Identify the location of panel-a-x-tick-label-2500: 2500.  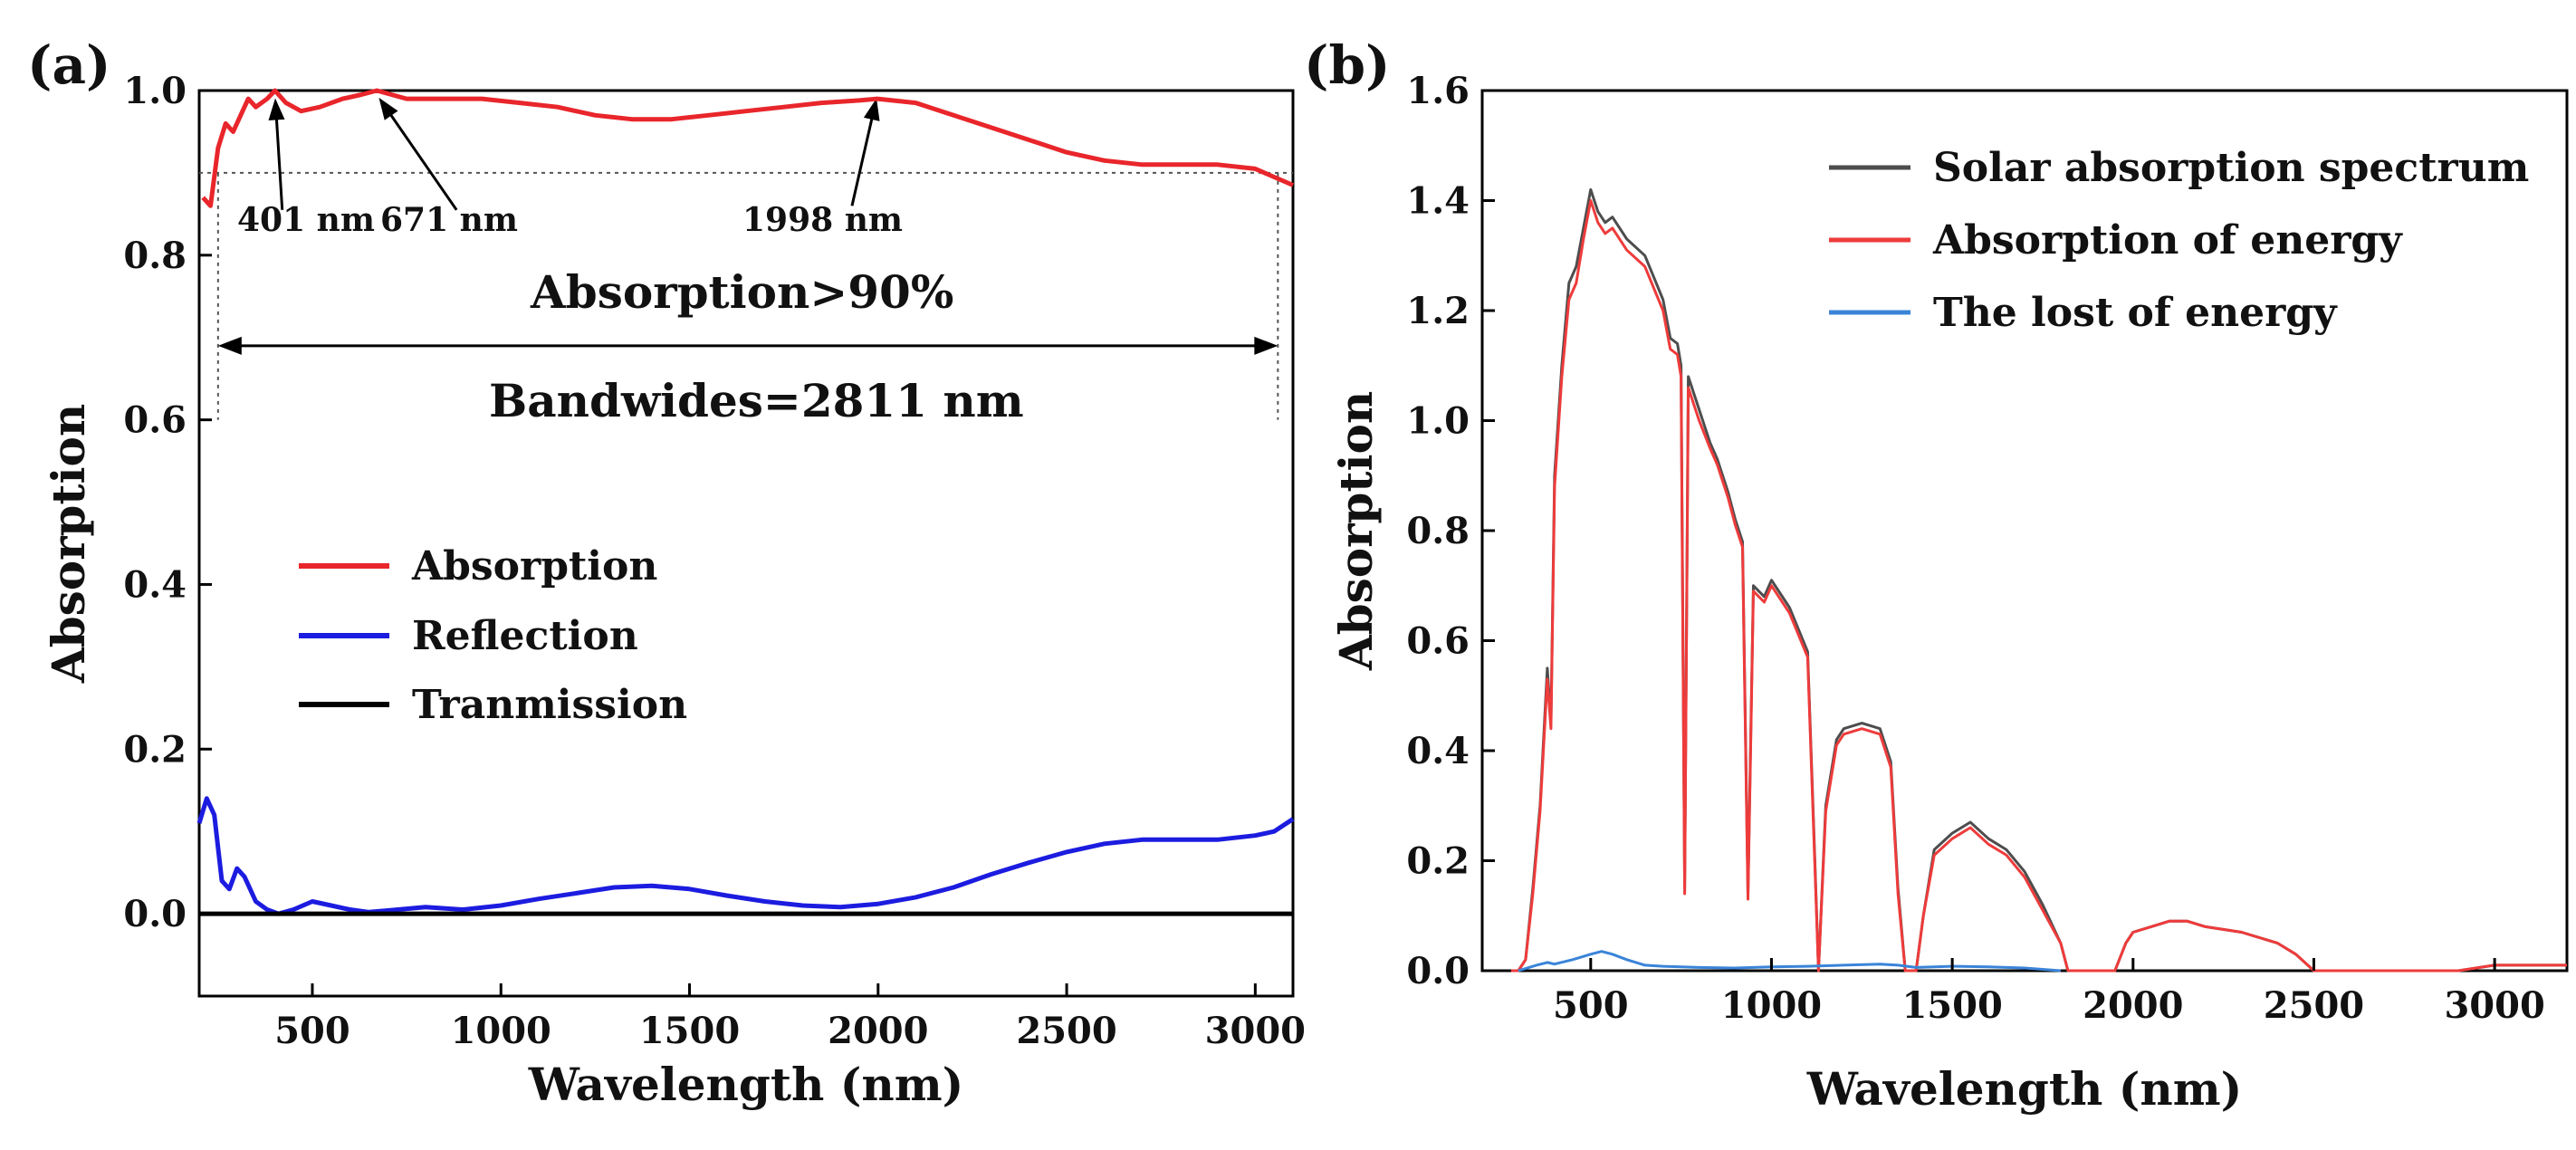
(1066, 1031).